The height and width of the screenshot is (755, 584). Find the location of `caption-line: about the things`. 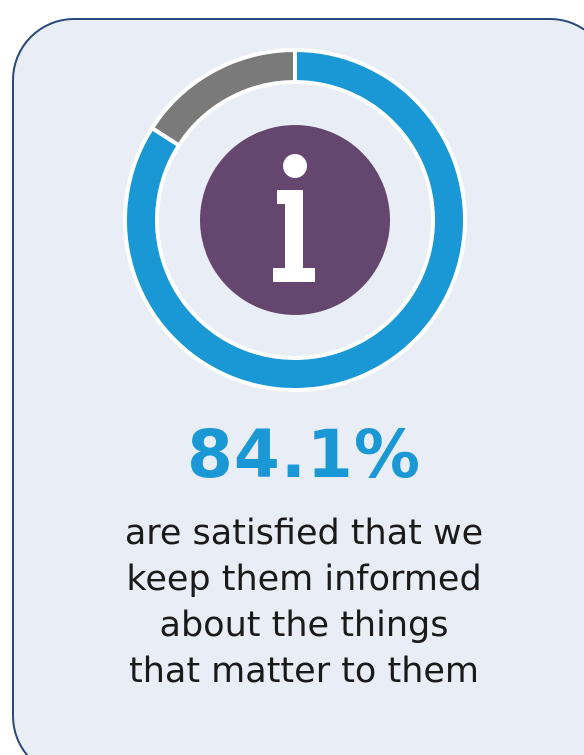

caption-line: about the things is located at coordinates (304, 625).